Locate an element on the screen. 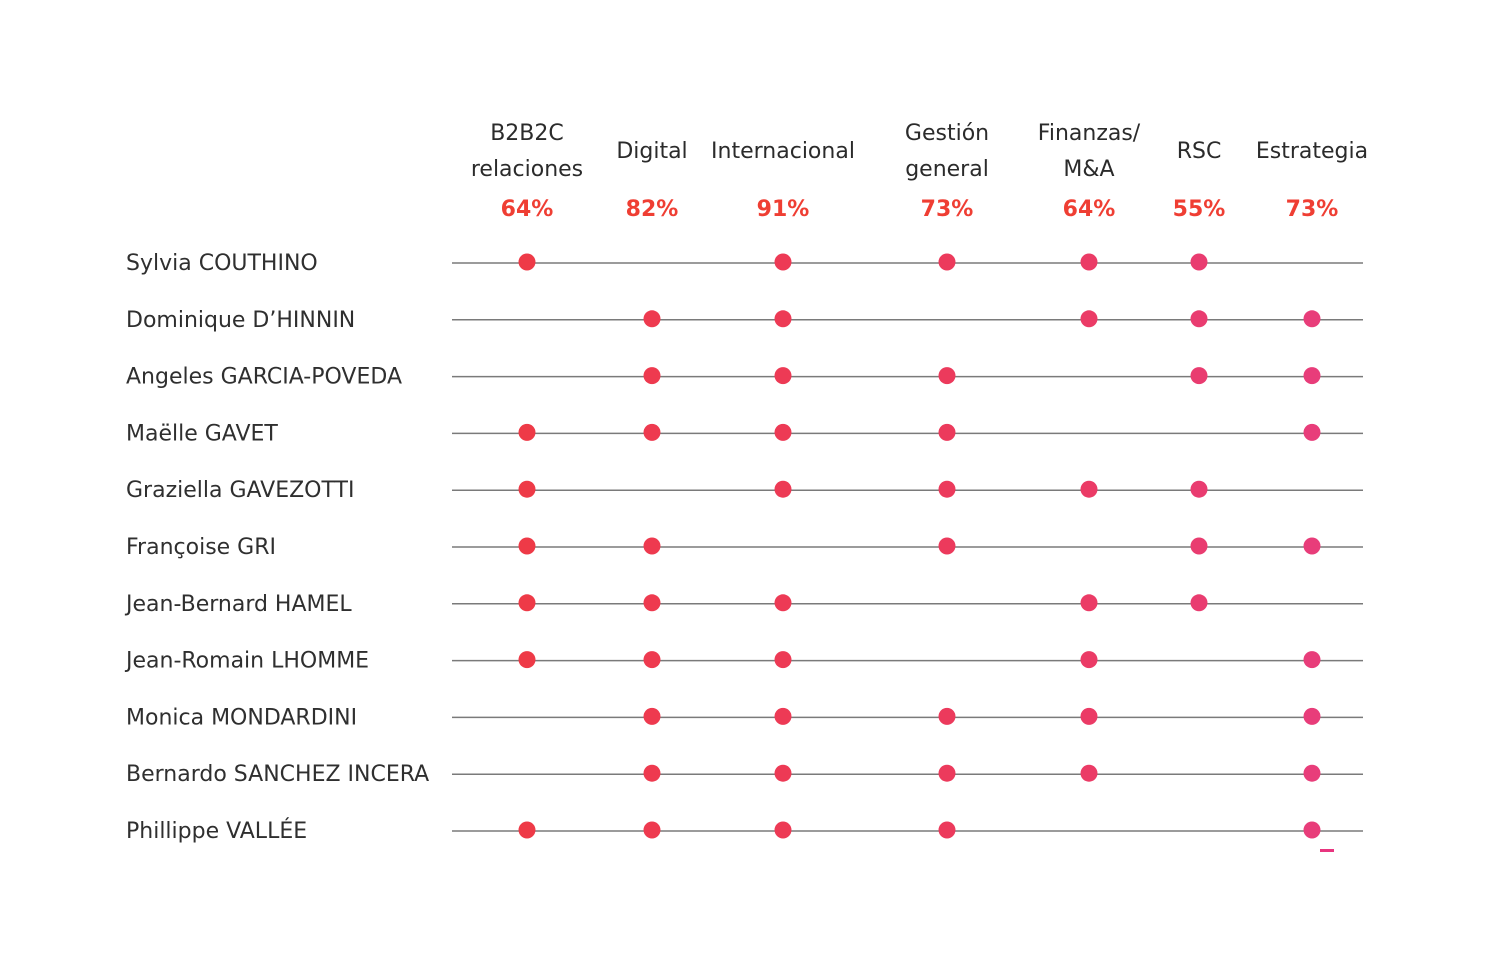 This screenshot has height=960, width=1500. column-header-5: RSC is located at coordinates (1199, 151).